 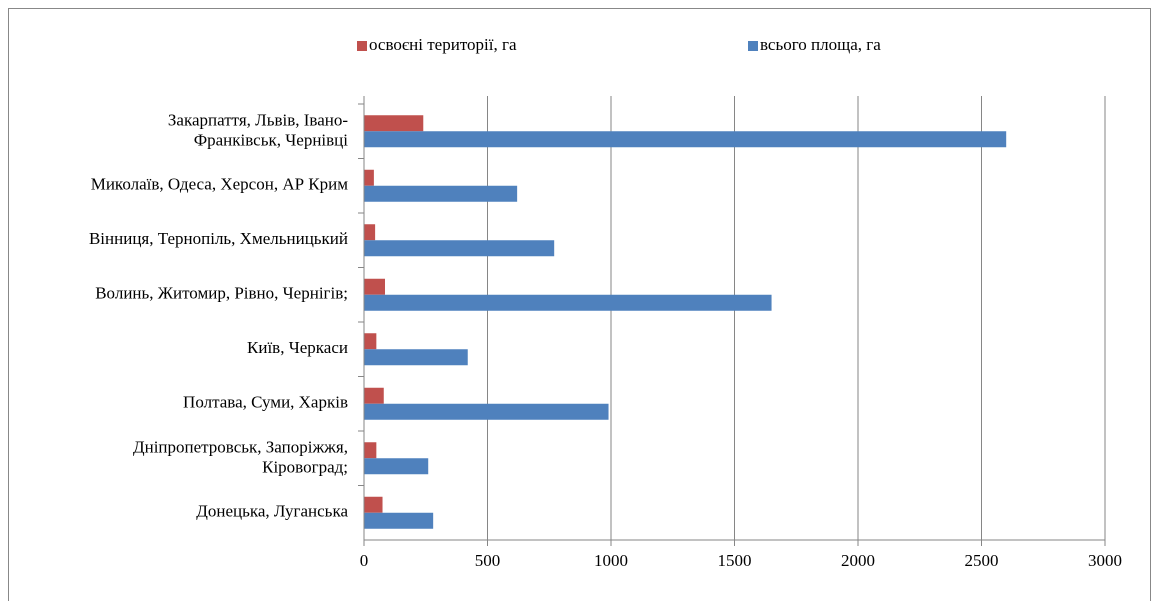 I want to click on x-tick-label: 1000, so click(x=611, y=560).